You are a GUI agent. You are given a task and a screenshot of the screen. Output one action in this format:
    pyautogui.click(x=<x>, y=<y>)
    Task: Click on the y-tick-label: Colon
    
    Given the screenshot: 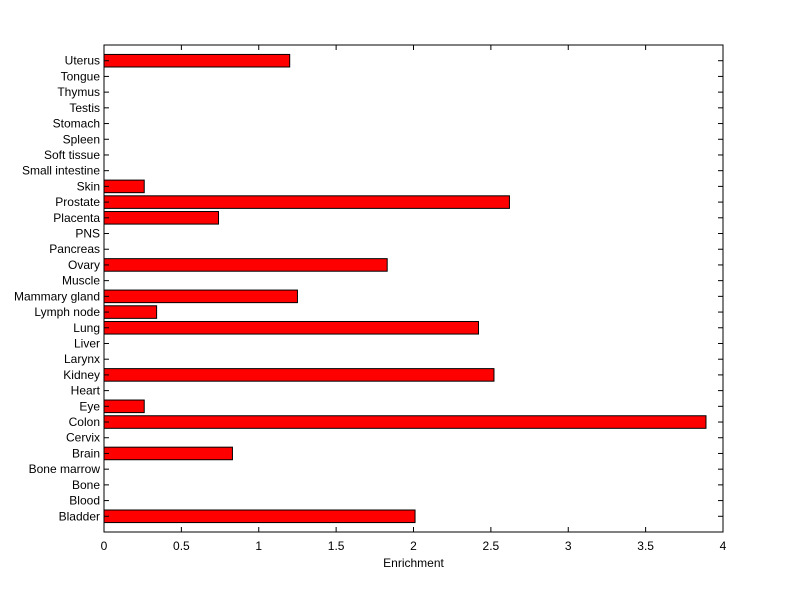 What is the action you would take?
    pyautogui.click(x=84, y=422)
    